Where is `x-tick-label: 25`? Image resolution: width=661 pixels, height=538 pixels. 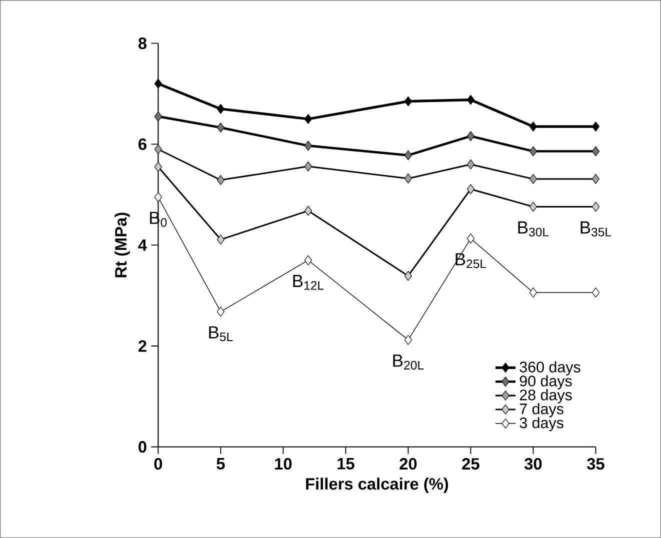
x-tick-label: 25 is located at coordinates (471, 464).